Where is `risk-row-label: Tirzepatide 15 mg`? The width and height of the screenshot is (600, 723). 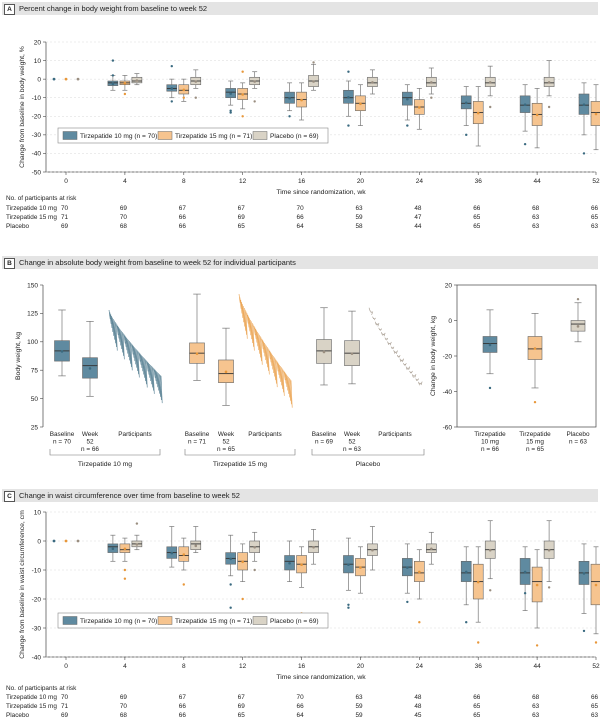 risk-row-label: Tirzepatide 15 mg is located at coordinates (31, 217).